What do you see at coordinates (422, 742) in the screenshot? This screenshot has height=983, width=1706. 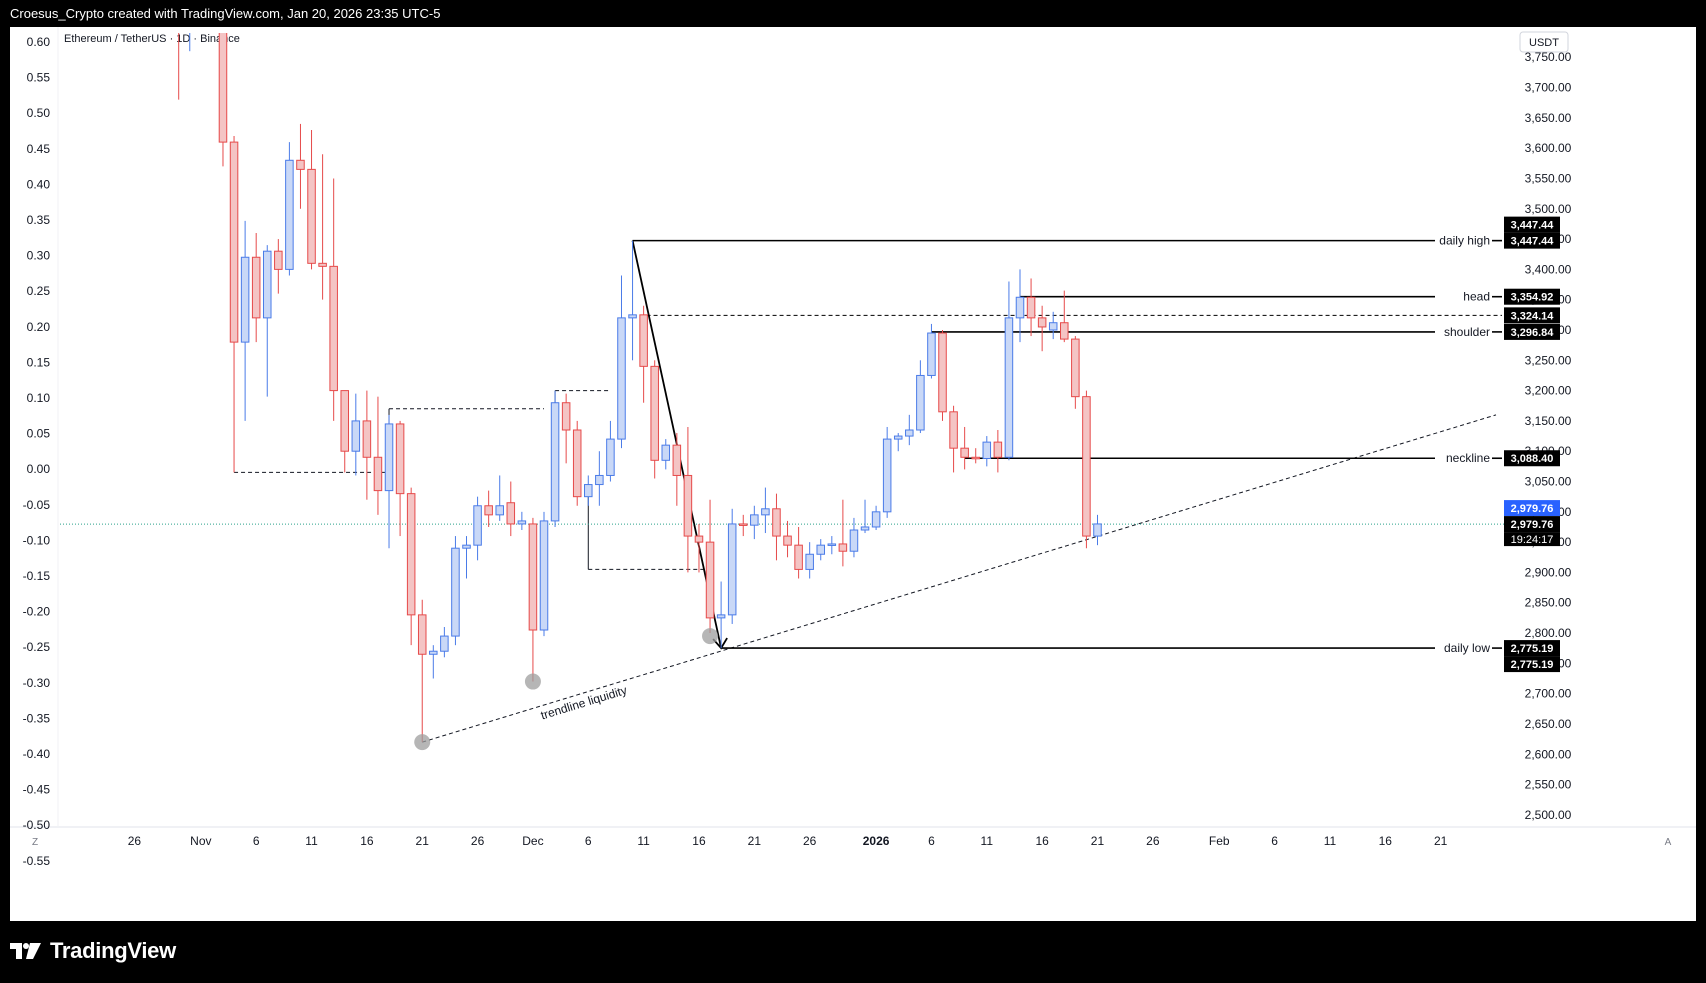 I see `liquidity-sweep-marker` at bounding box center [422, 742].